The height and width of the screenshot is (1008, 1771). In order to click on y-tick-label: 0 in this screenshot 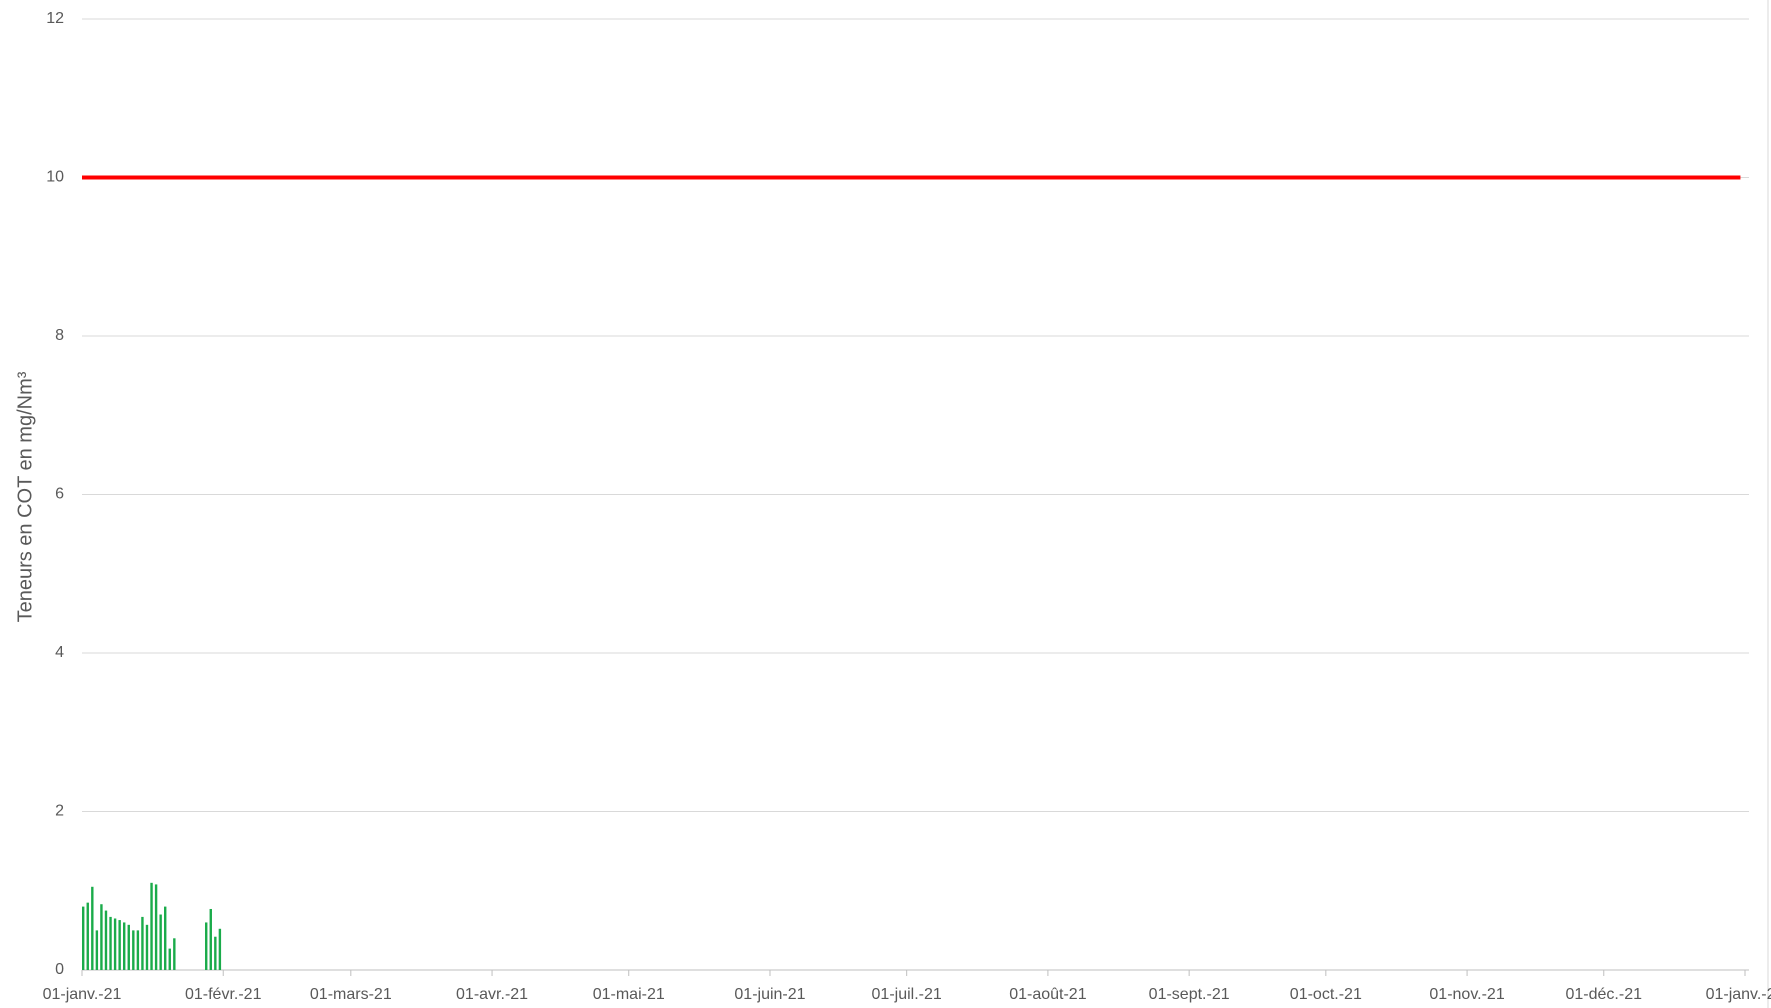, I will do `click(59, 969)`.